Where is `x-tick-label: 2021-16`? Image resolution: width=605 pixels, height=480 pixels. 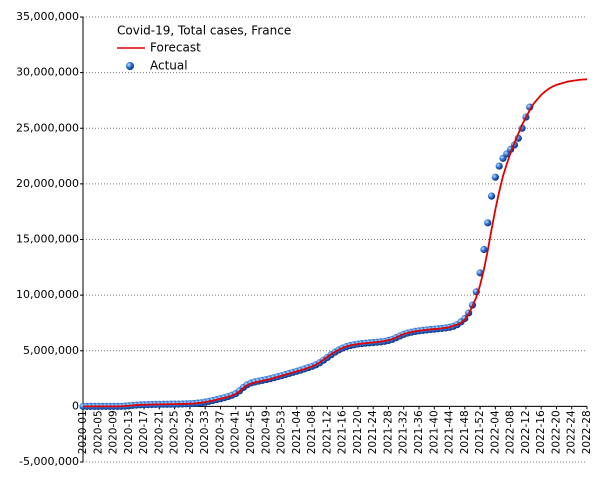 x-tick-label: 2021-16 is located at coordinates (343, 432).